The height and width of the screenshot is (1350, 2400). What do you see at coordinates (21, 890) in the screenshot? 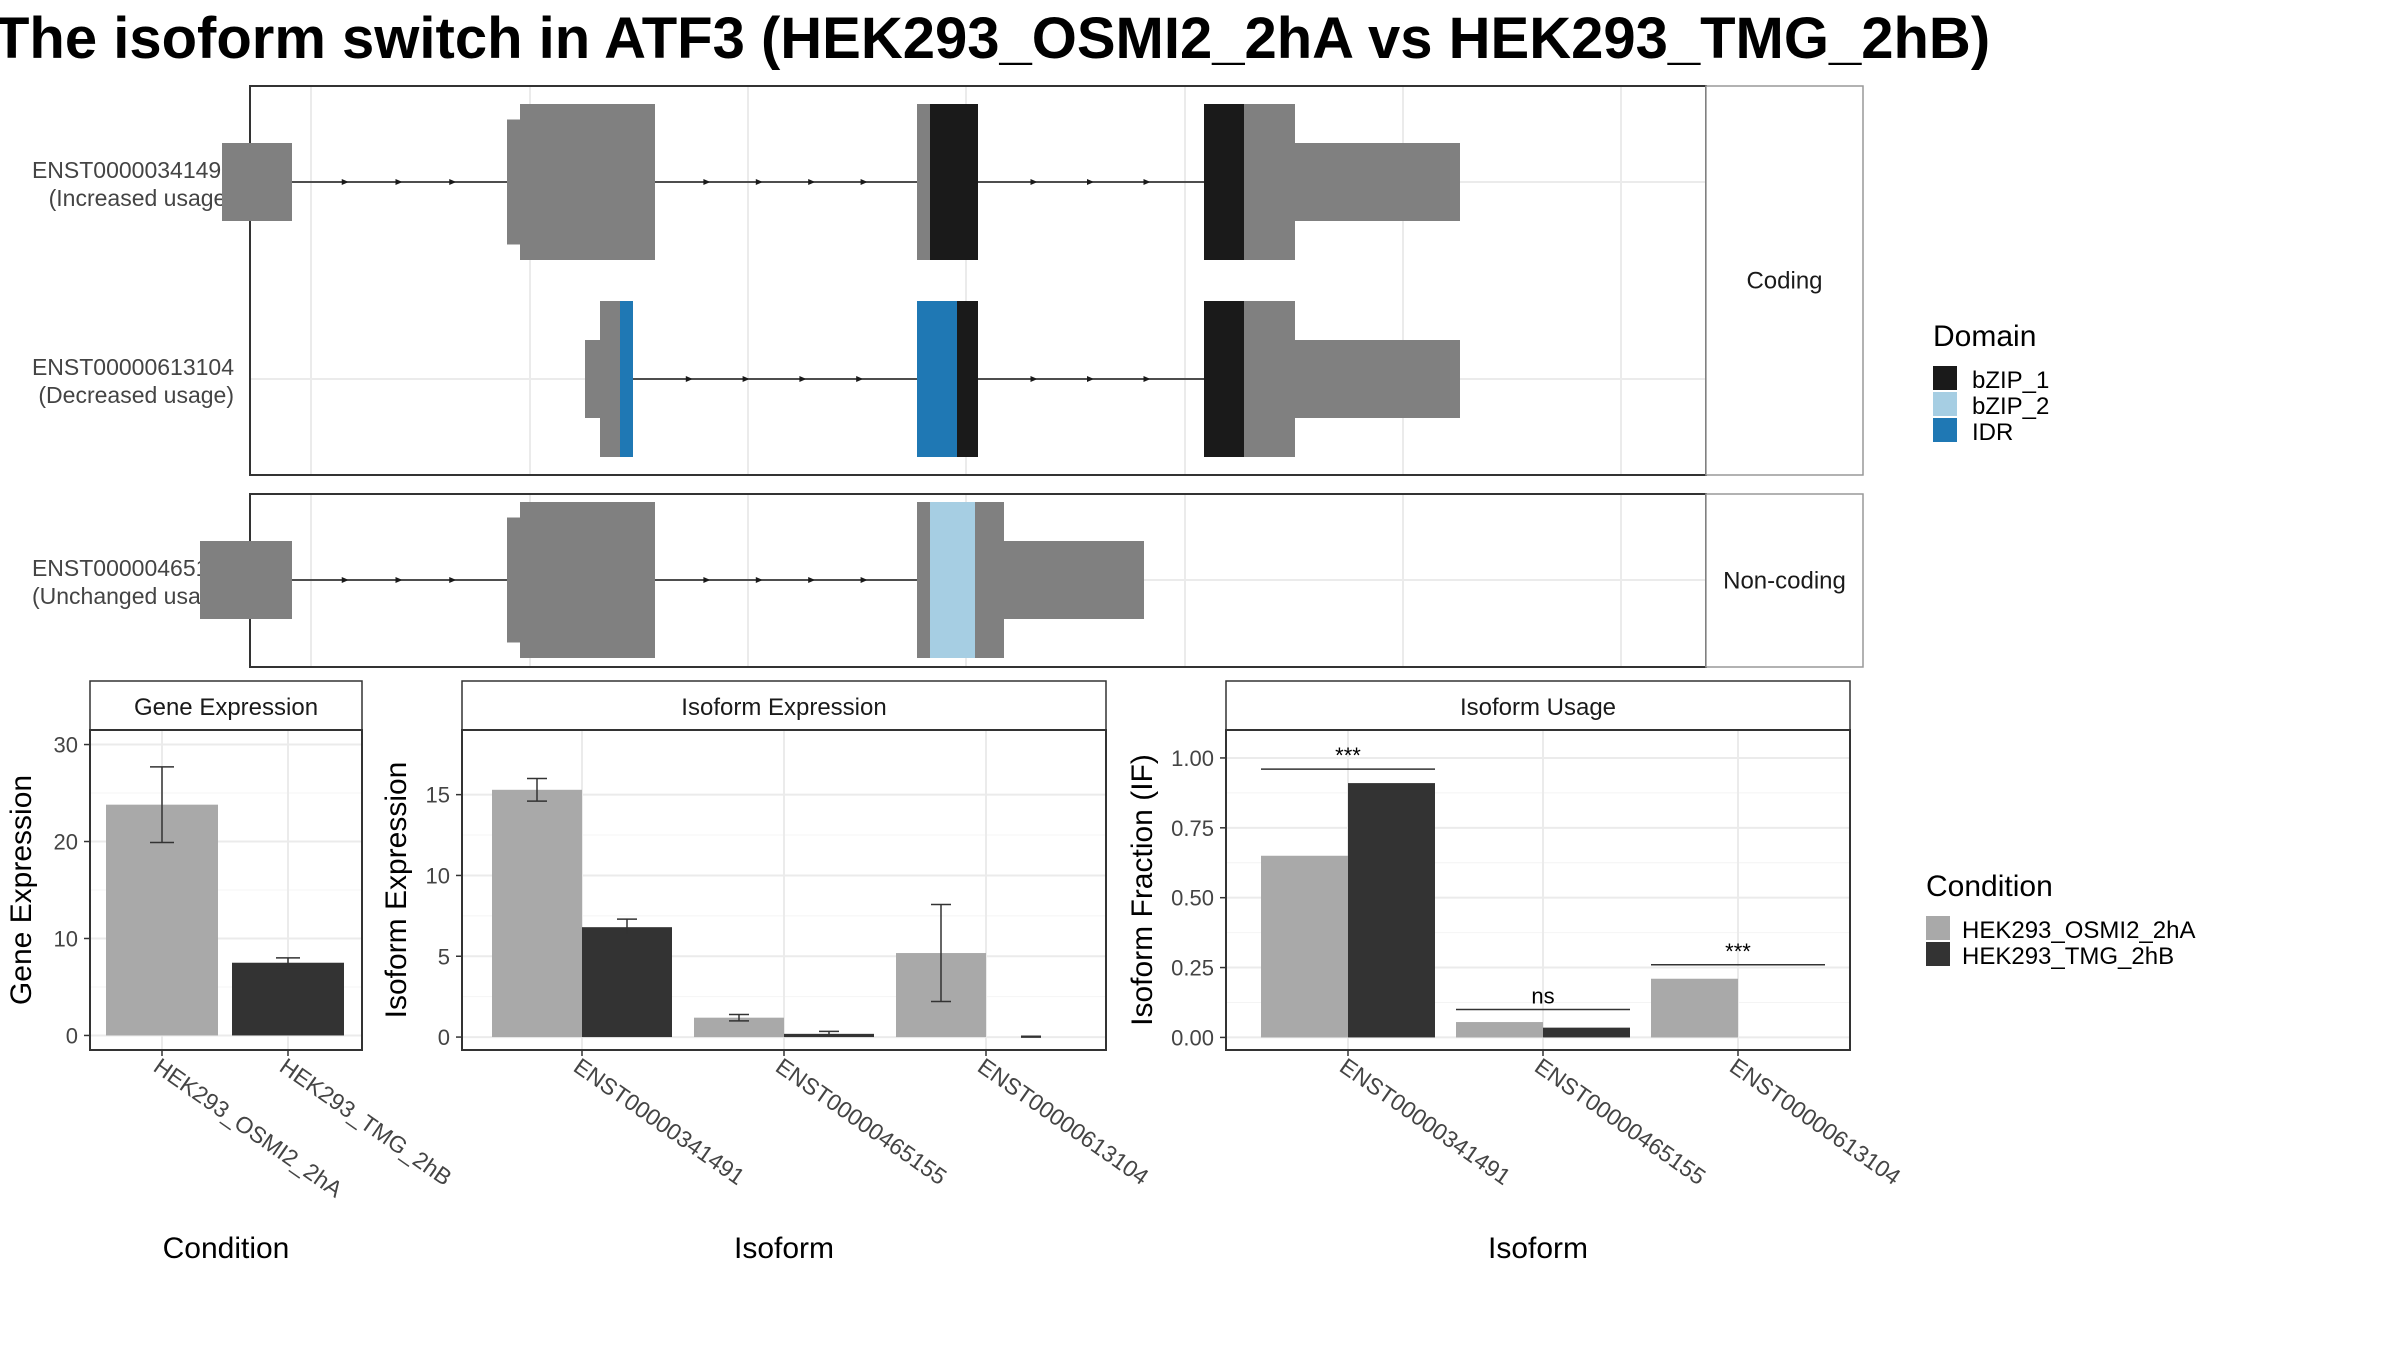
I see `y-axis-title: Gene Expression` at bounding box center [21, 890].